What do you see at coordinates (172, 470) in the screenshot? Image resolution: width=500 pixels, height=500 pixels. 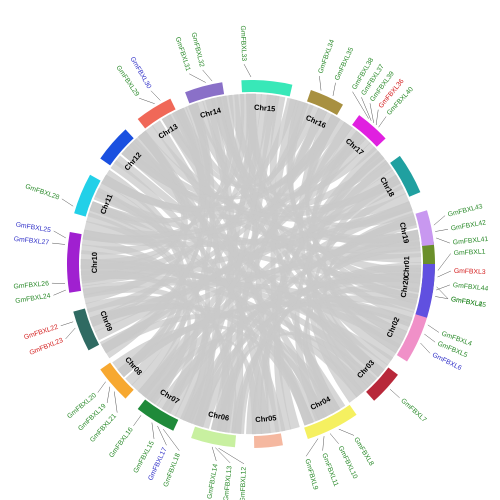 I see `gene-label-gmfbxl18: GmFBXL18` at bounding box center [172, 470].